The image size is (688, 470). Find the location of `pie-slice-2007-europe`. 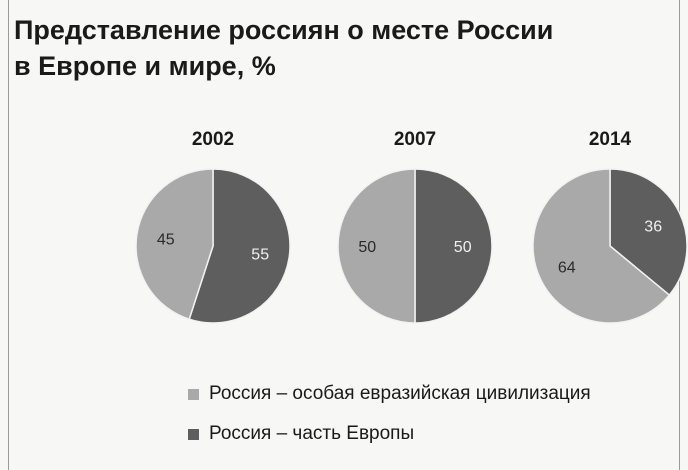

pie-slice-2007-europe is located at coordinates (453, 246).